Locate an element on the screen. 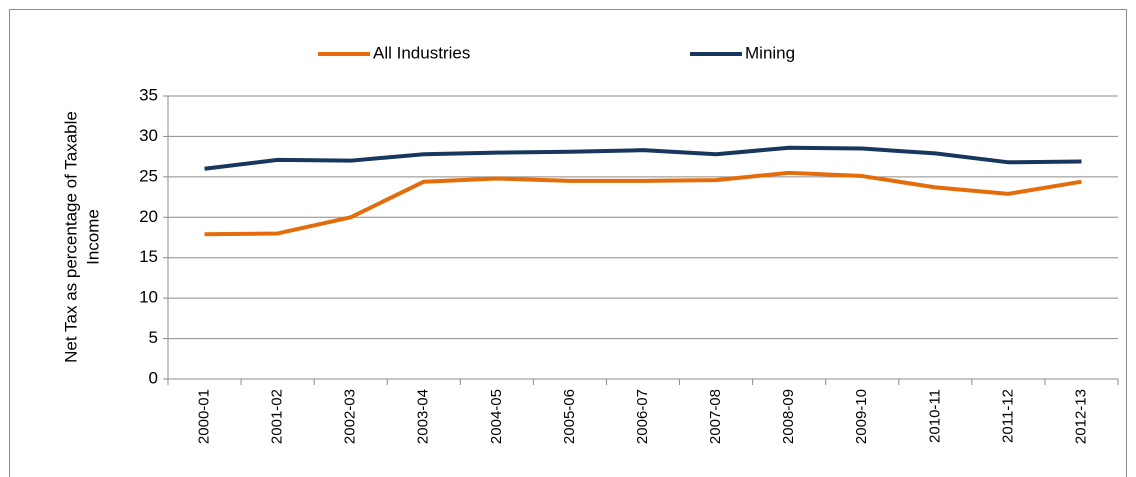 This screenshot has height=477, width=1136. x-tick-label: 2008-09 is located at coordinates (788, 416).